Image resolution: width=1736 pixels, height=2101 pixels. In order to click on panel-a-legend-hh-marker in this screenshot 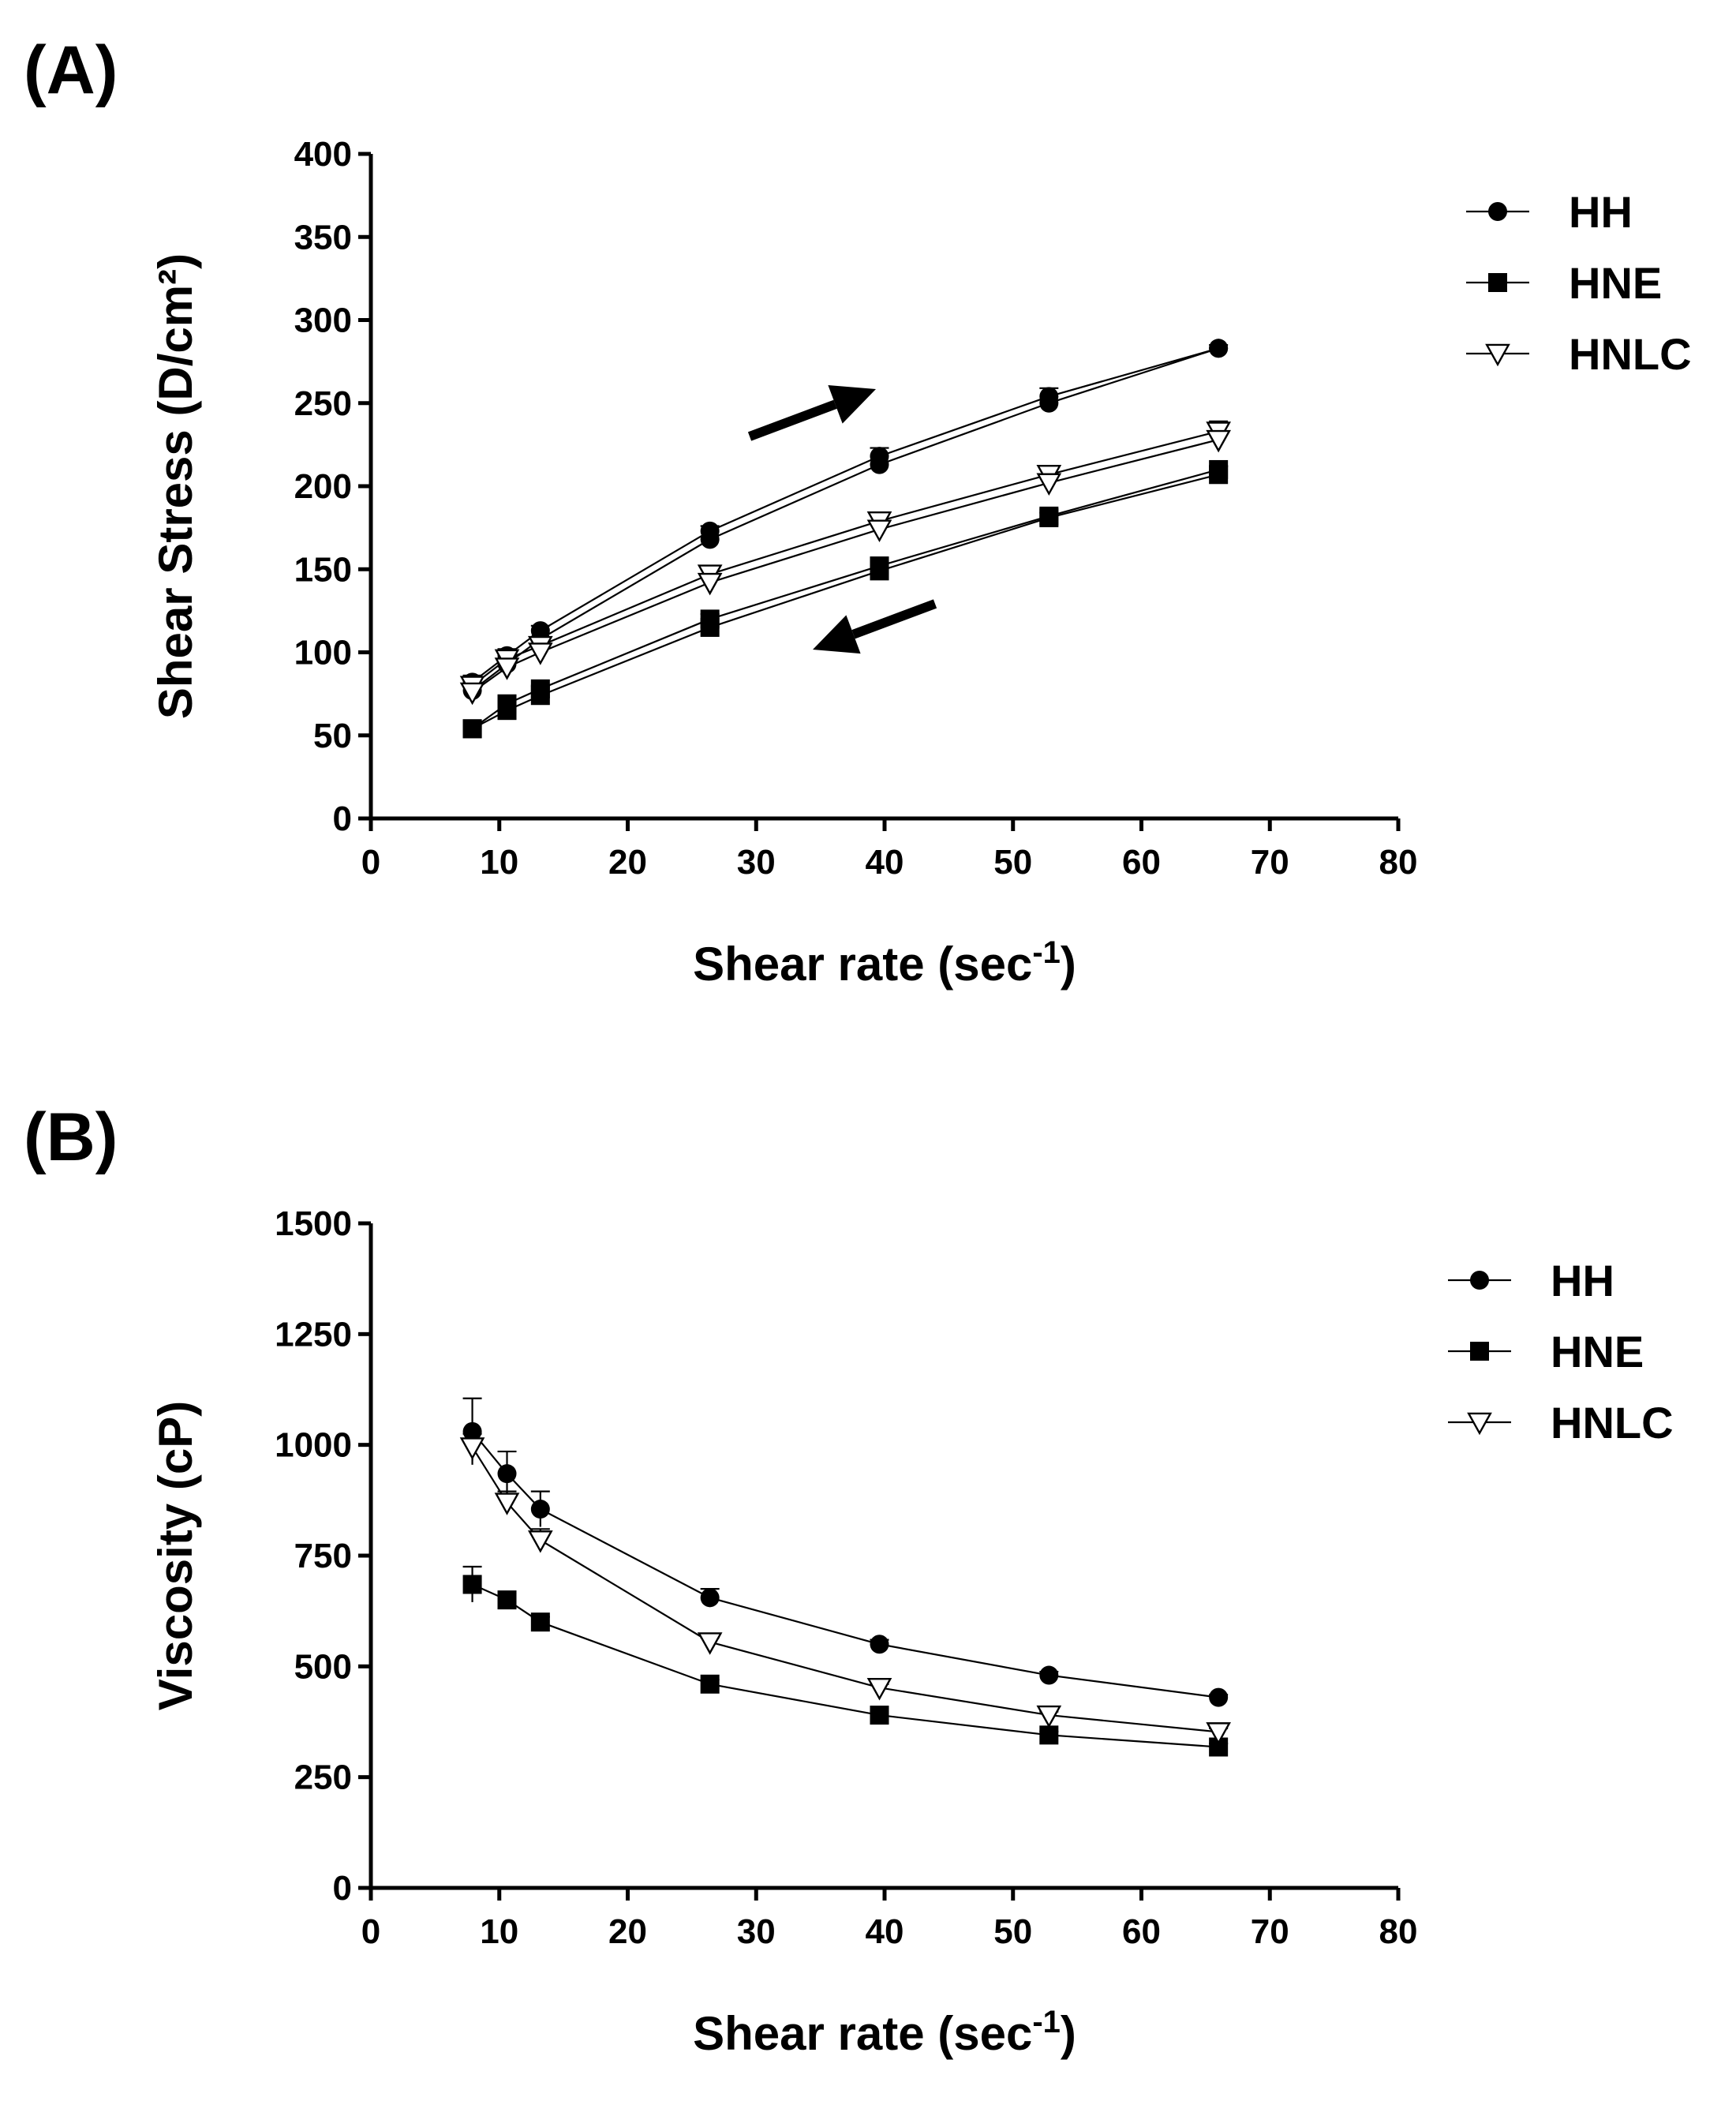, I will do `click(1497, 211)`.